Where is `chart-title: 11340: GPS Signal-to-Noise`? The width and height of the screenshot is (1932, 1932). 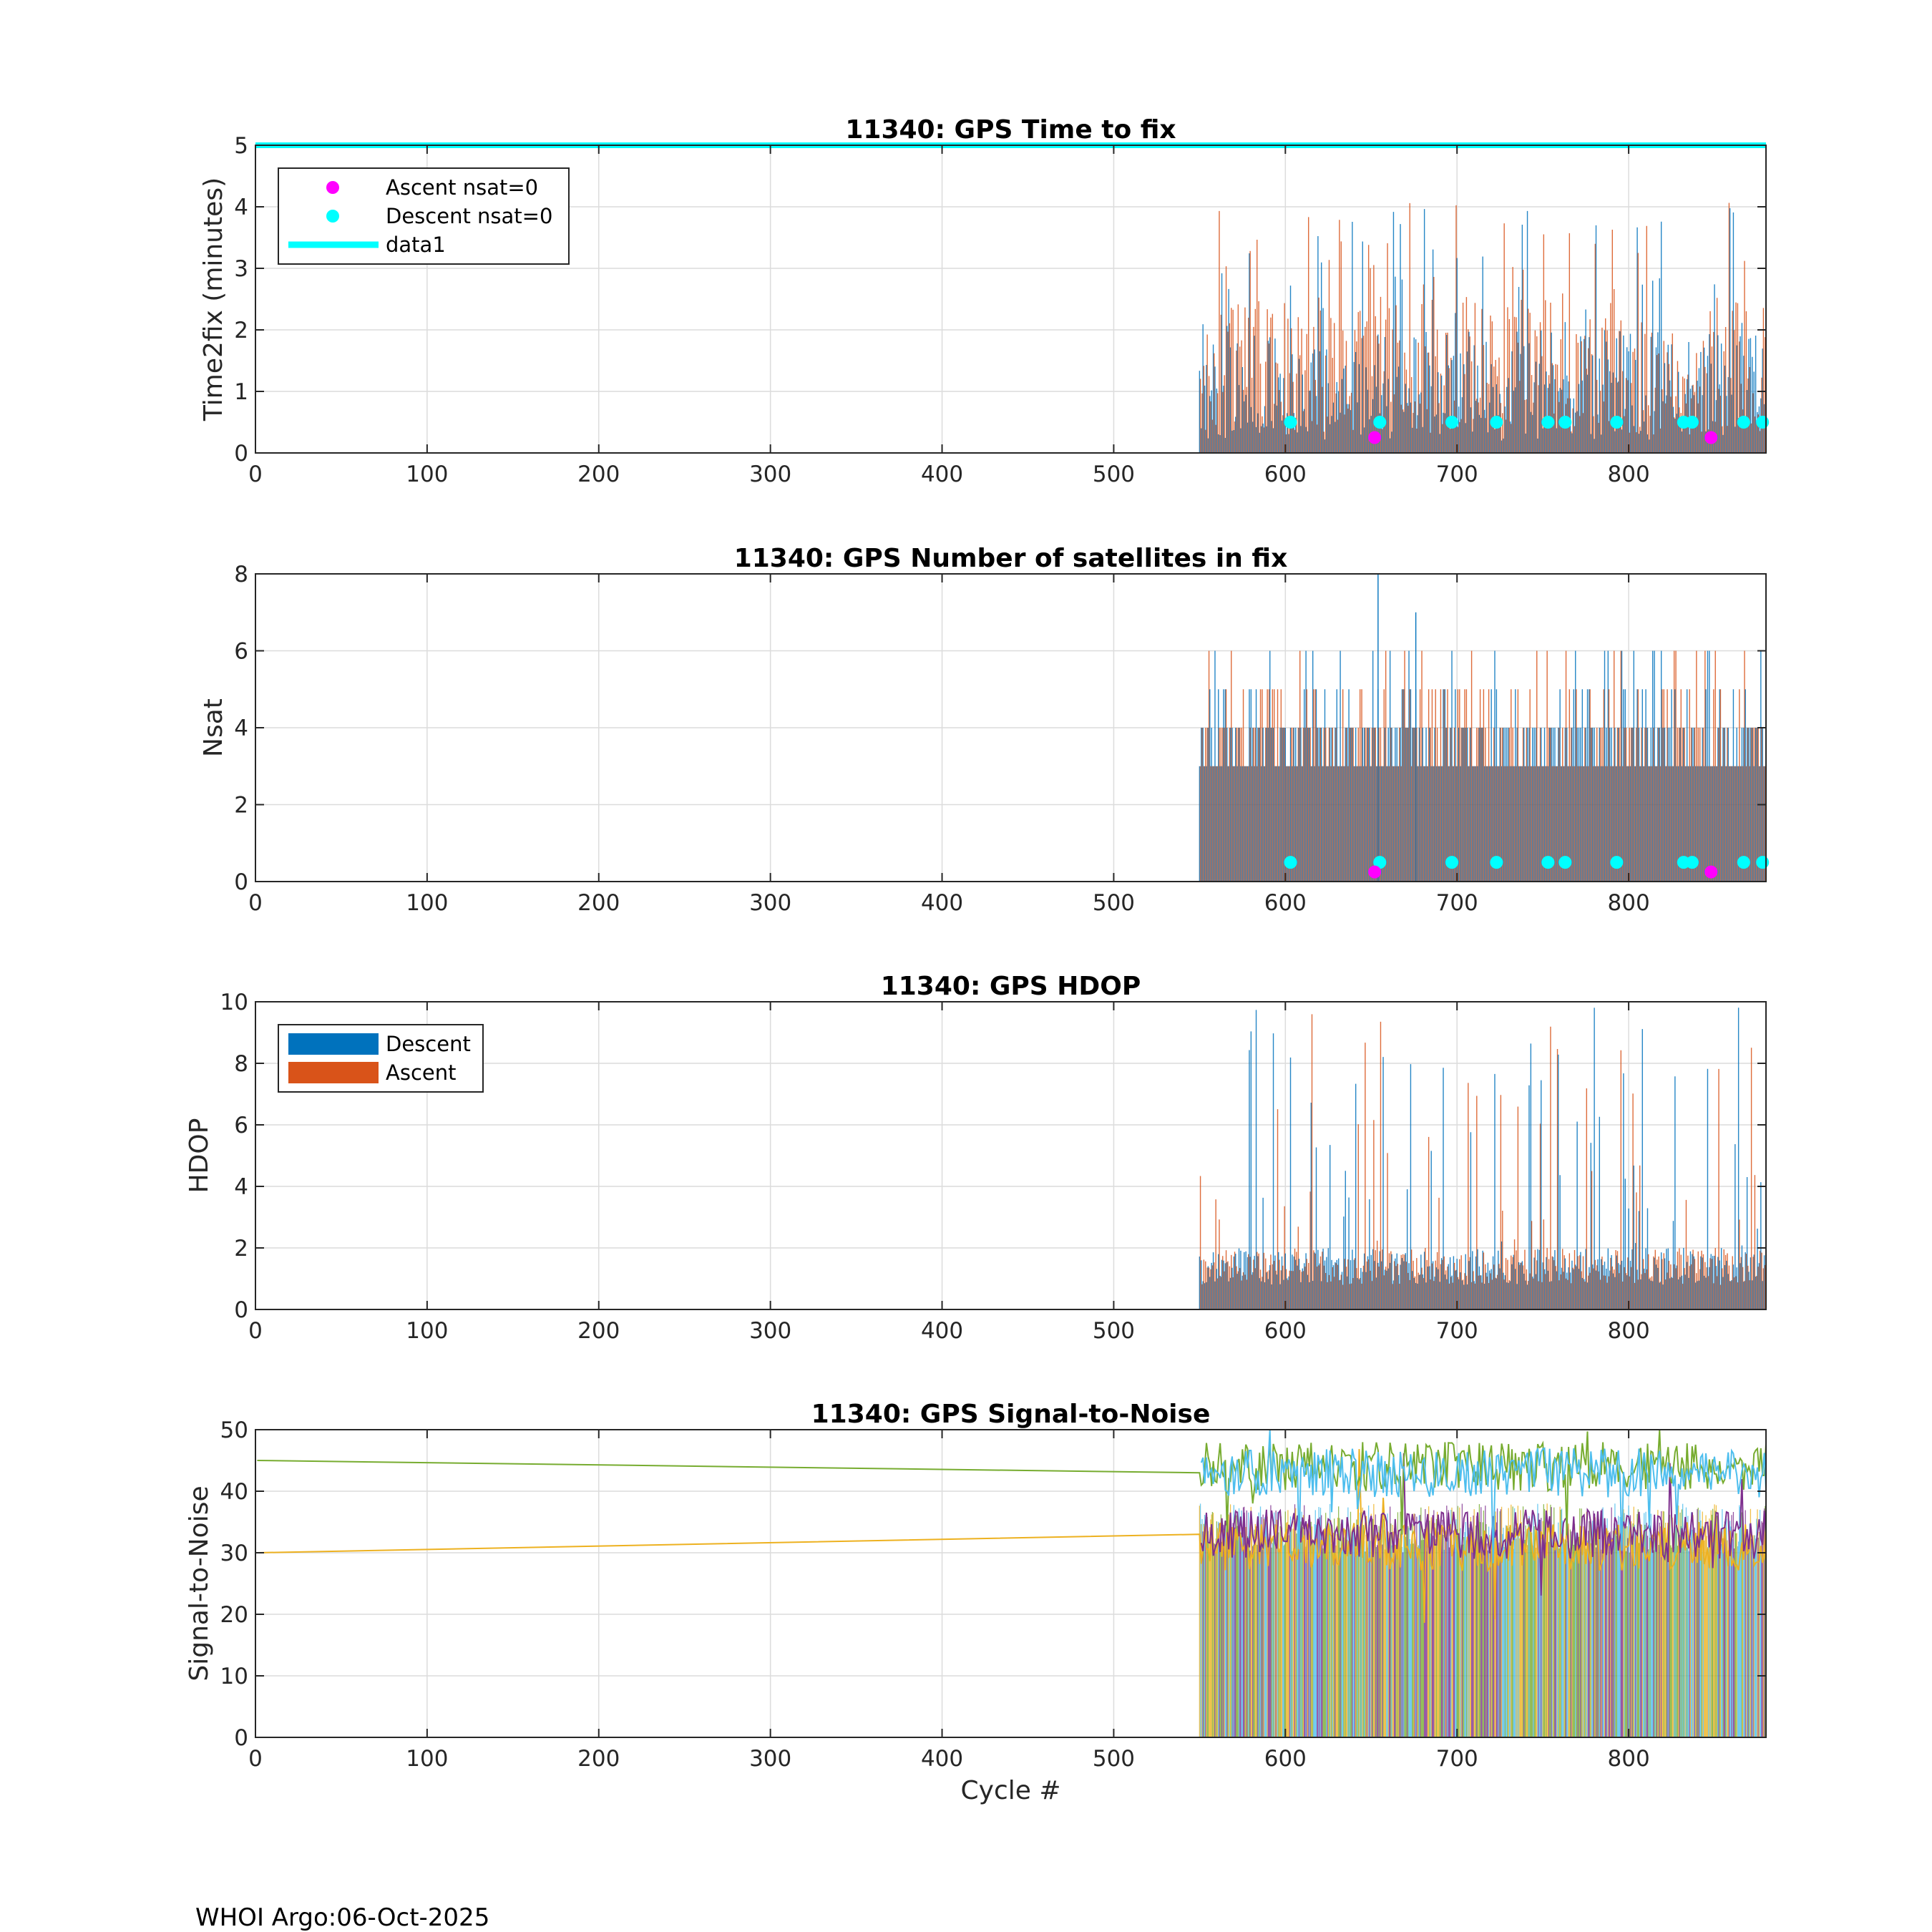
chart-title: 11340: GPS Signal-to-Noise is located at coordinates (1011, 1414).